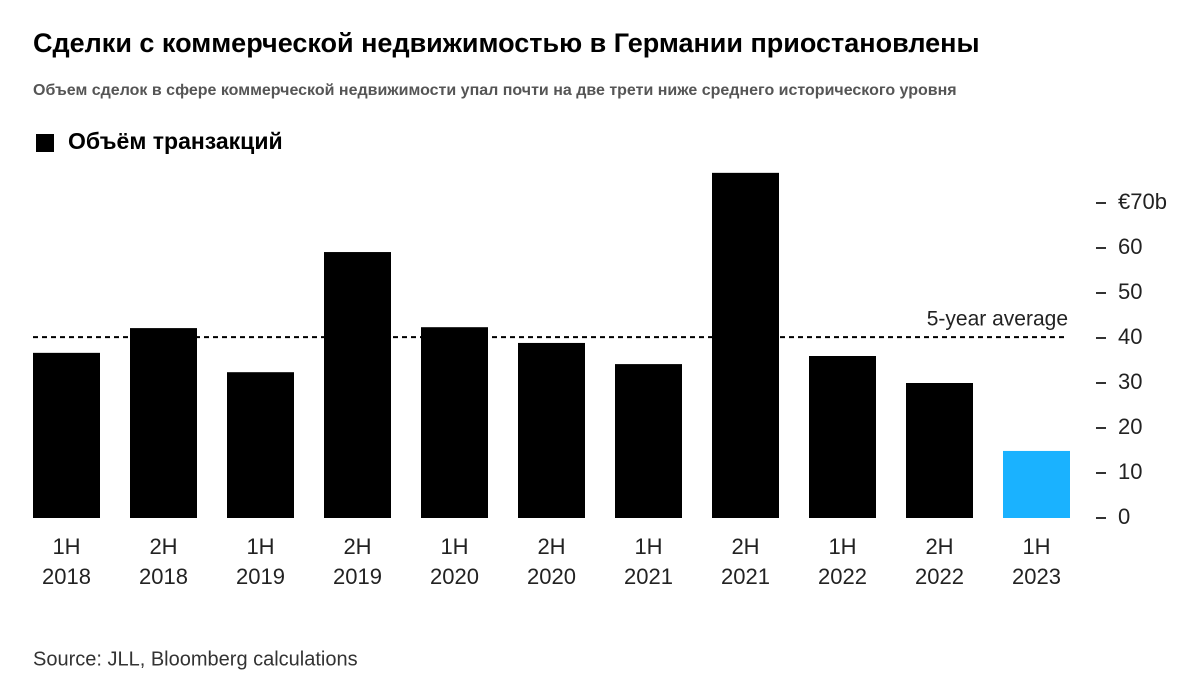 This screenshot has height=695, width=1200. I want to click on y-tick-label: 0, so click(1124, 516).